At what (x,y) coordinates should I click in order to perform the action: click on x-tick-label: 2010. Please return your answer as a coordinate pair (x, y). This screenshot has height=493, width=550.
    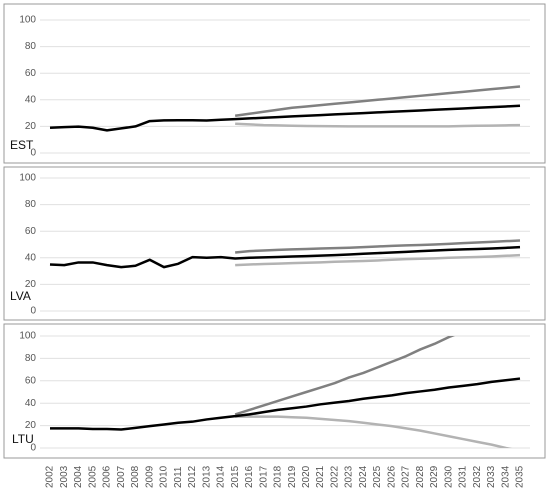
    Looking at the image, I should click on (164, 476).